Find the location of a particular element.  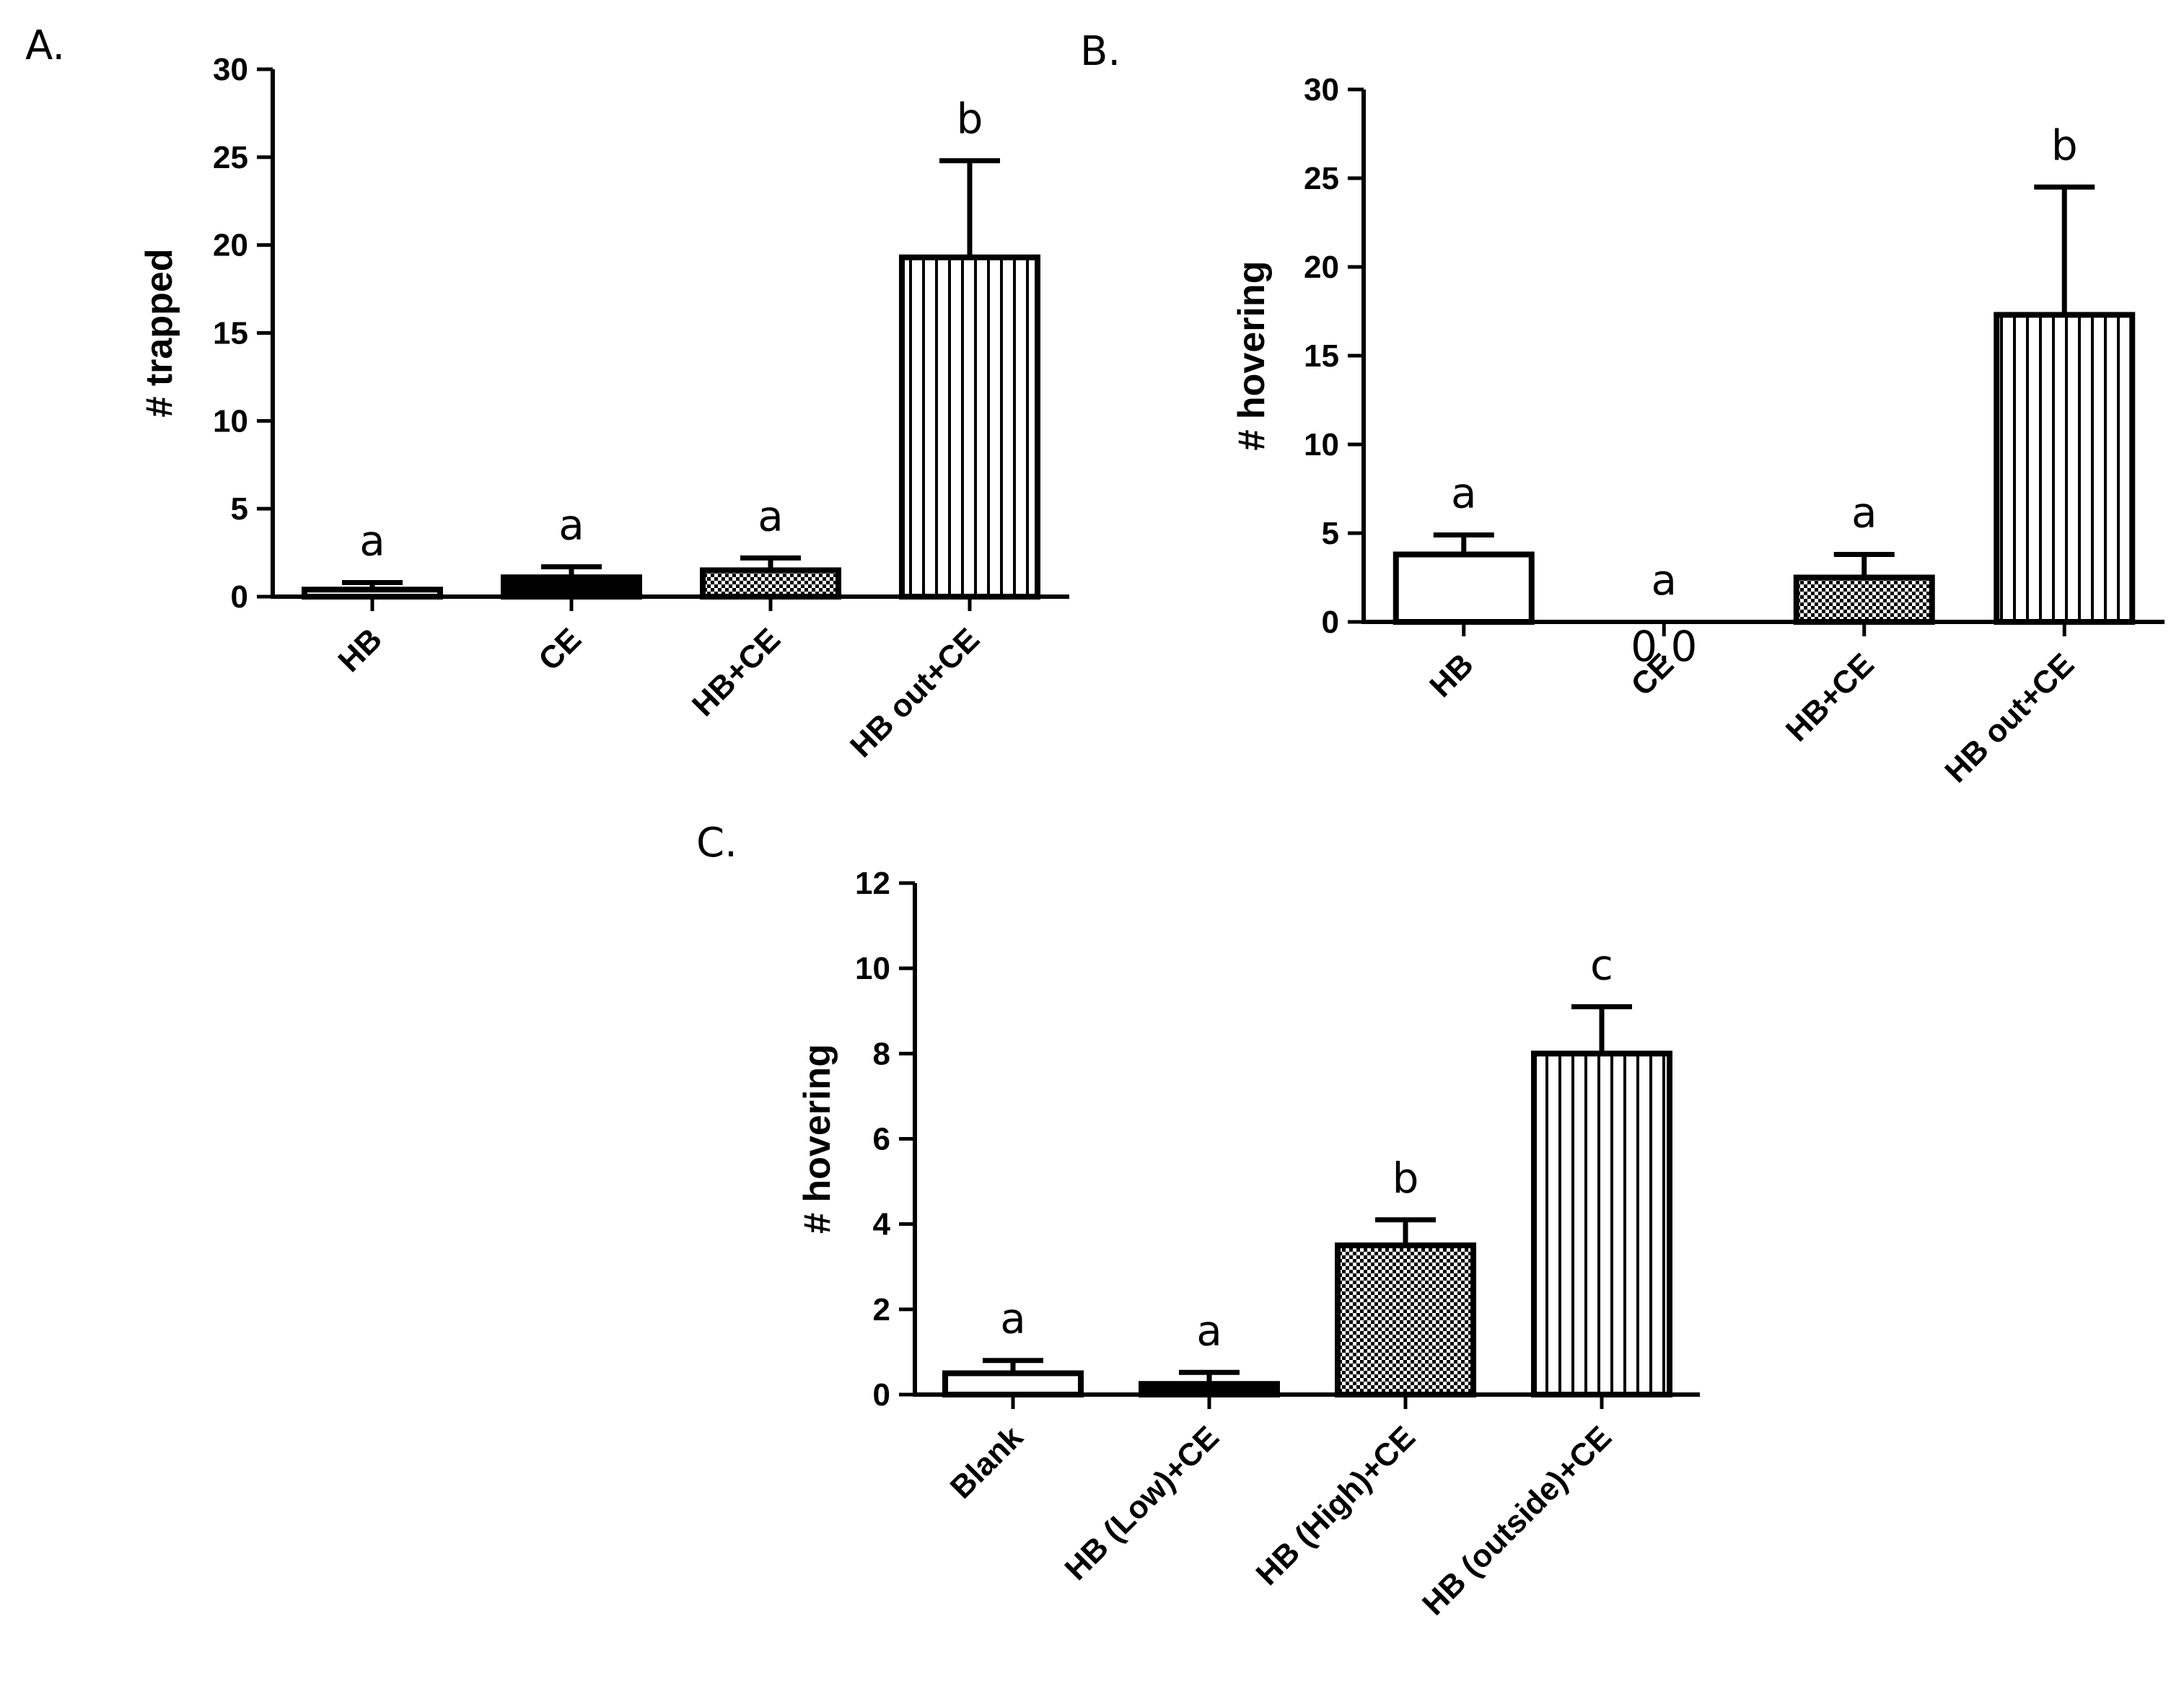

category-label: HB (Low)+CE is located at coordinates (1142, 1503).